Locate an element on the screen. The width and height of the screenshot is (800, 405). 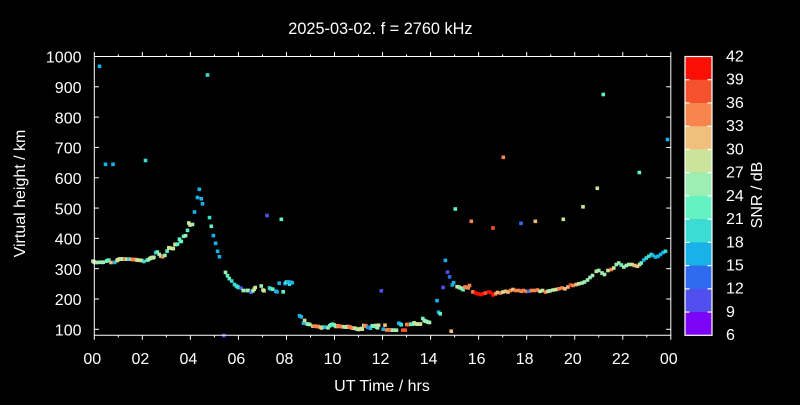
svg-text: 2025-03-02. f = 2760 kHz is located at coordinates (380, 29).